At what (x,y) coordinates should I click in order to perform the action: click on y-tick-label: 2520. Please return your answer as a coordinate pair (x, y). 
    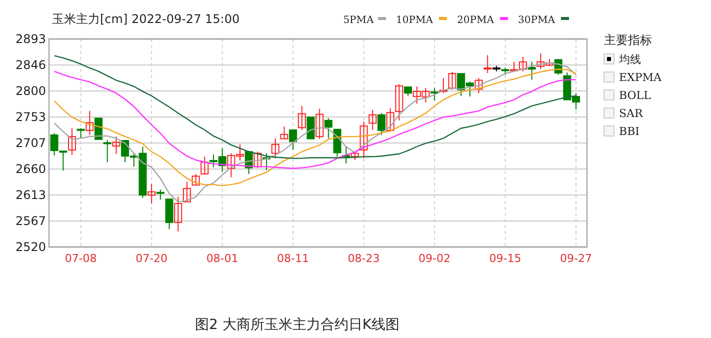
    Looking at the image, I should click on (30, 247).